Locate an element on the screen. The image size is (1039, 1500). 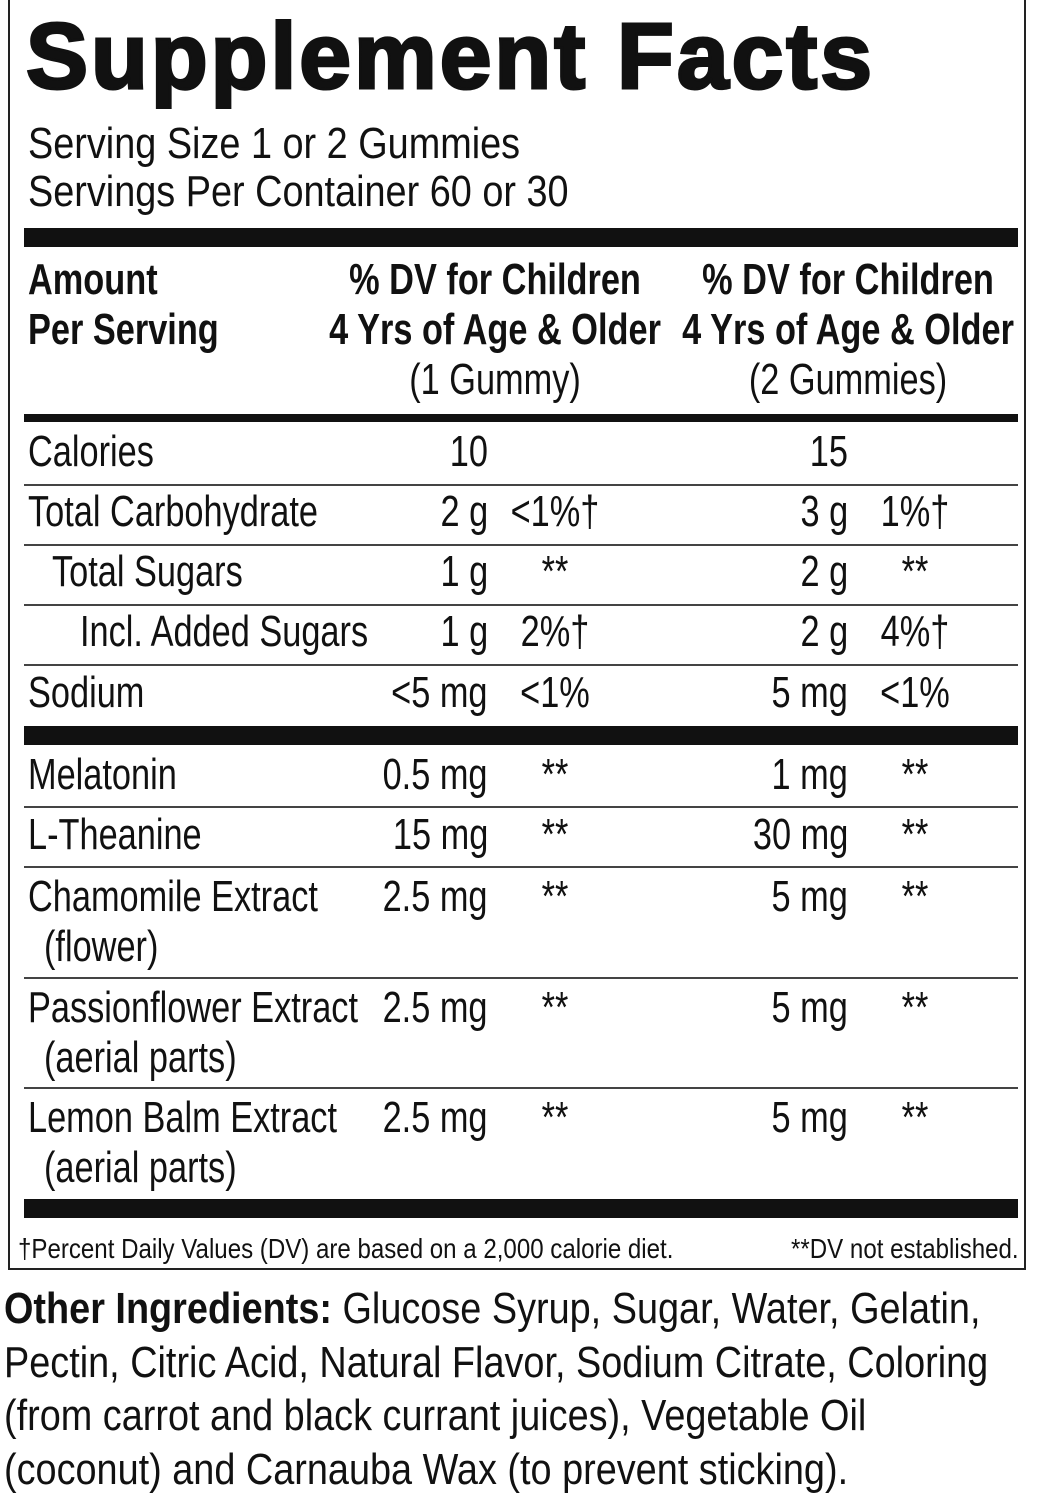
amount: 3 g is located at coordinates (824, 511).